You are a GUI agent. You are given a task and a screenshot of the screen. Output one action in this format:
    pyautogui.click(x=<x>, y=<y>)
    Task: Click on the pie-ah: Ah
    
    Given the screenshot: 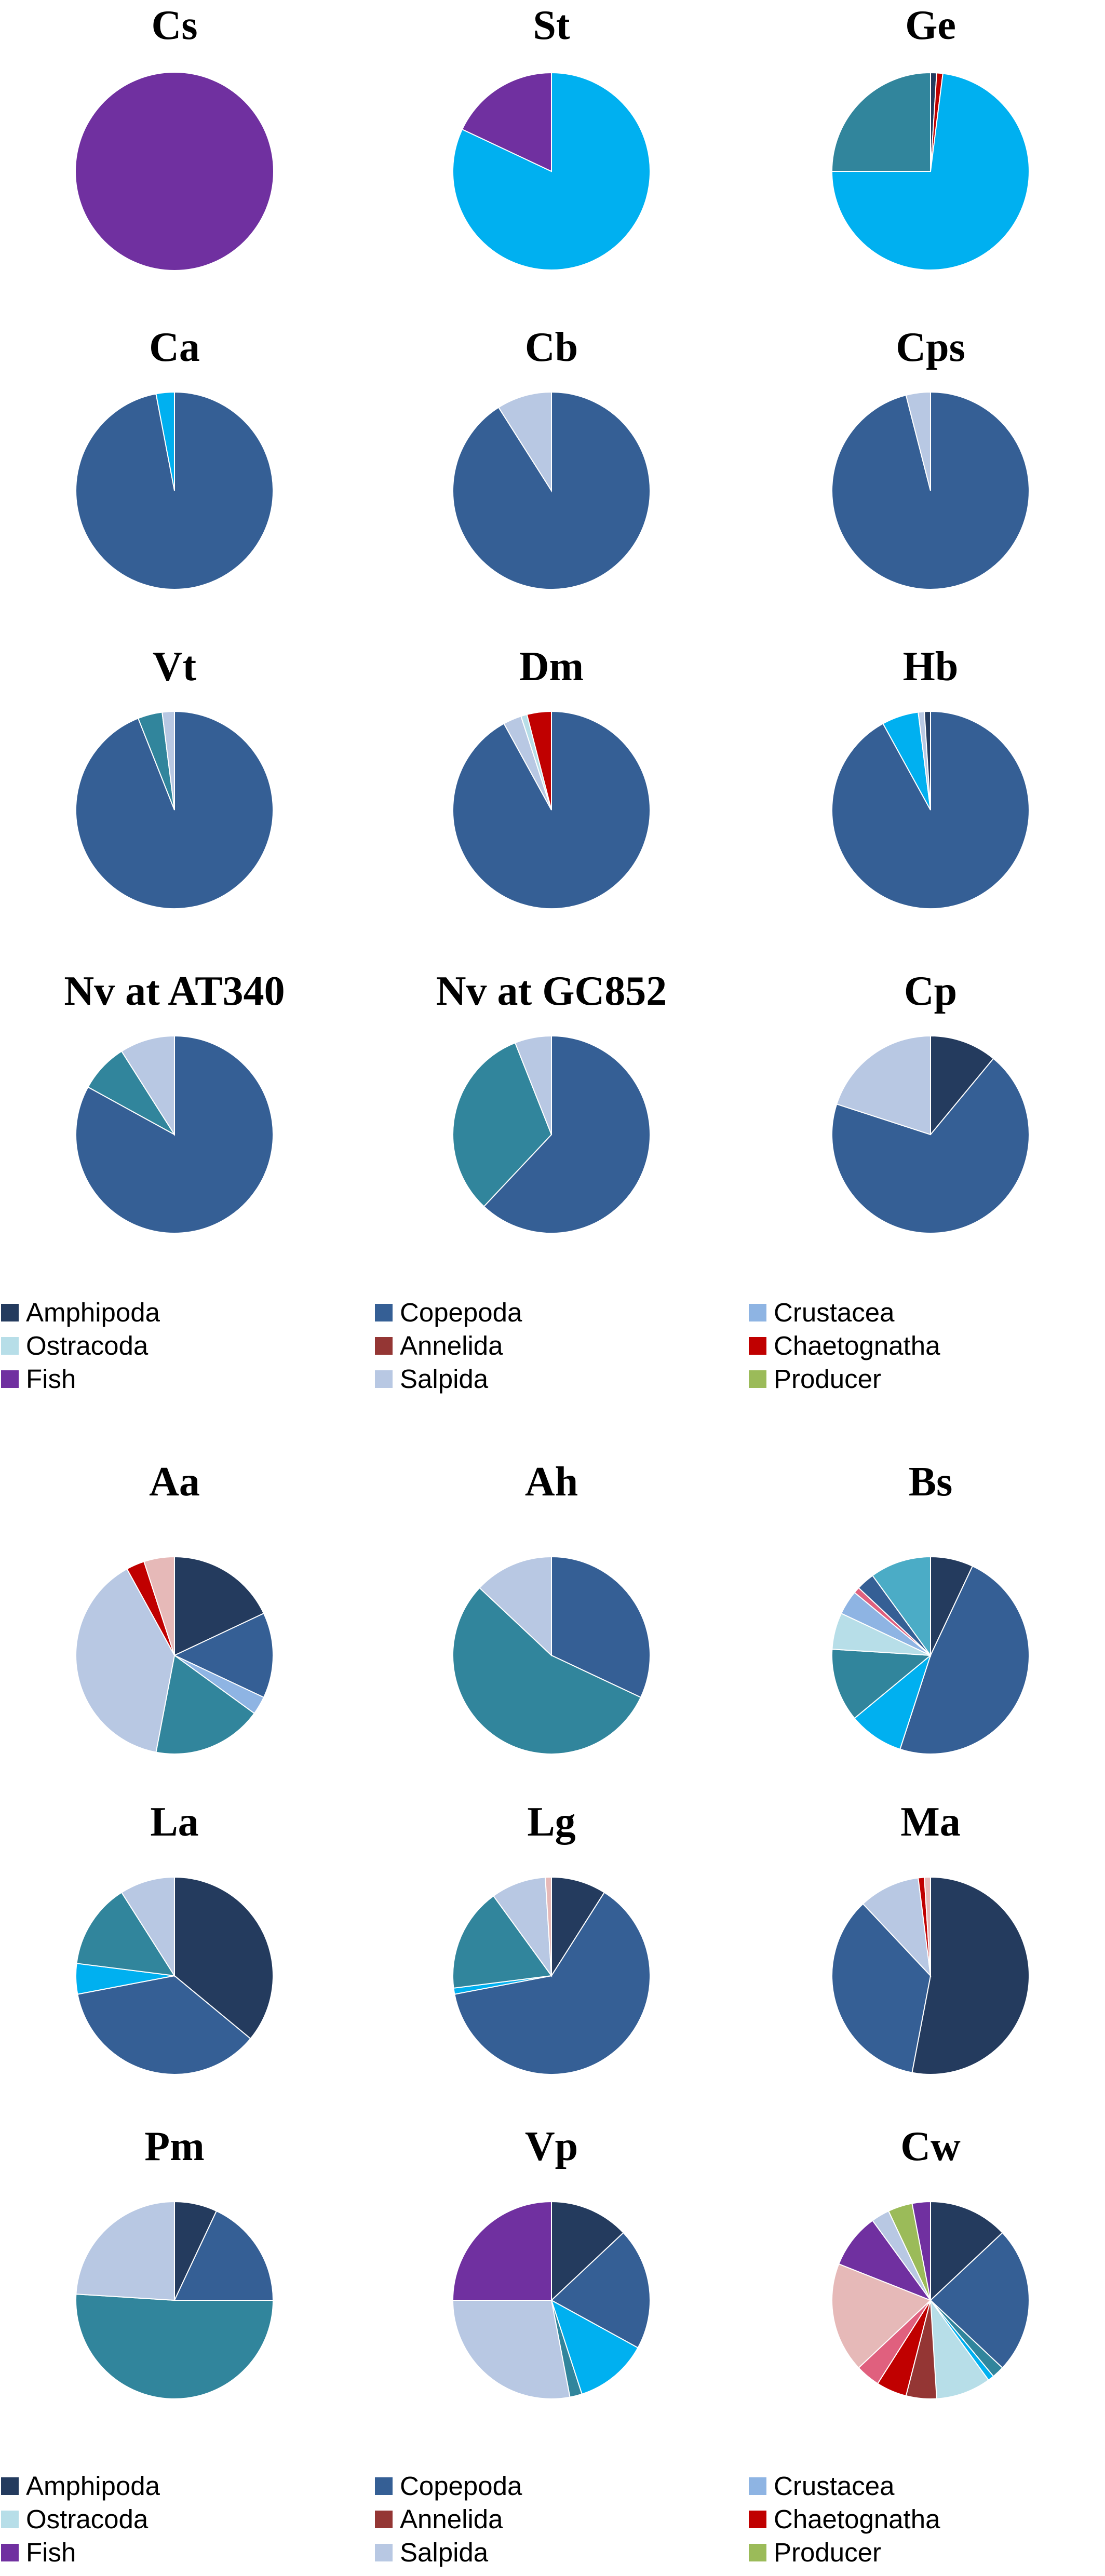 What is the action you would take?
    pyautogui.click(x=551, y=1607)
    